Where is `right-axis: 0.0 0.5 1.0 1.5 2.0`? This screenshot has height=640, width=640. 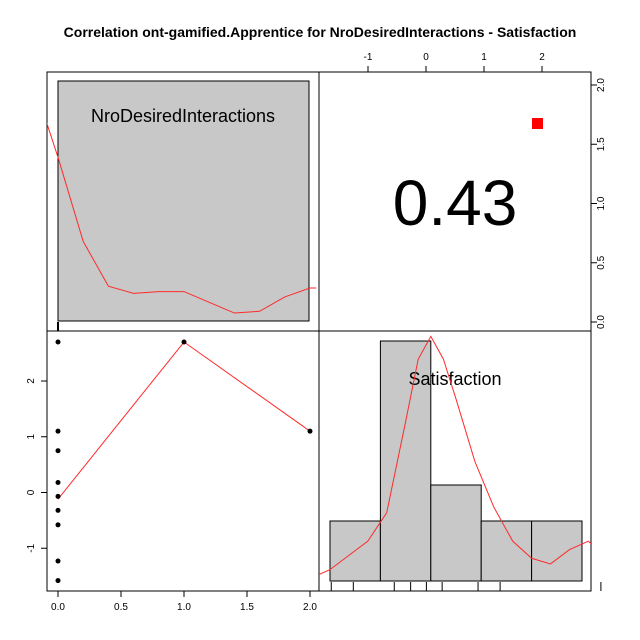
right-axis: 0.0 0.5 1.0 1.5 2.0 is located at coordinates (598, 203).